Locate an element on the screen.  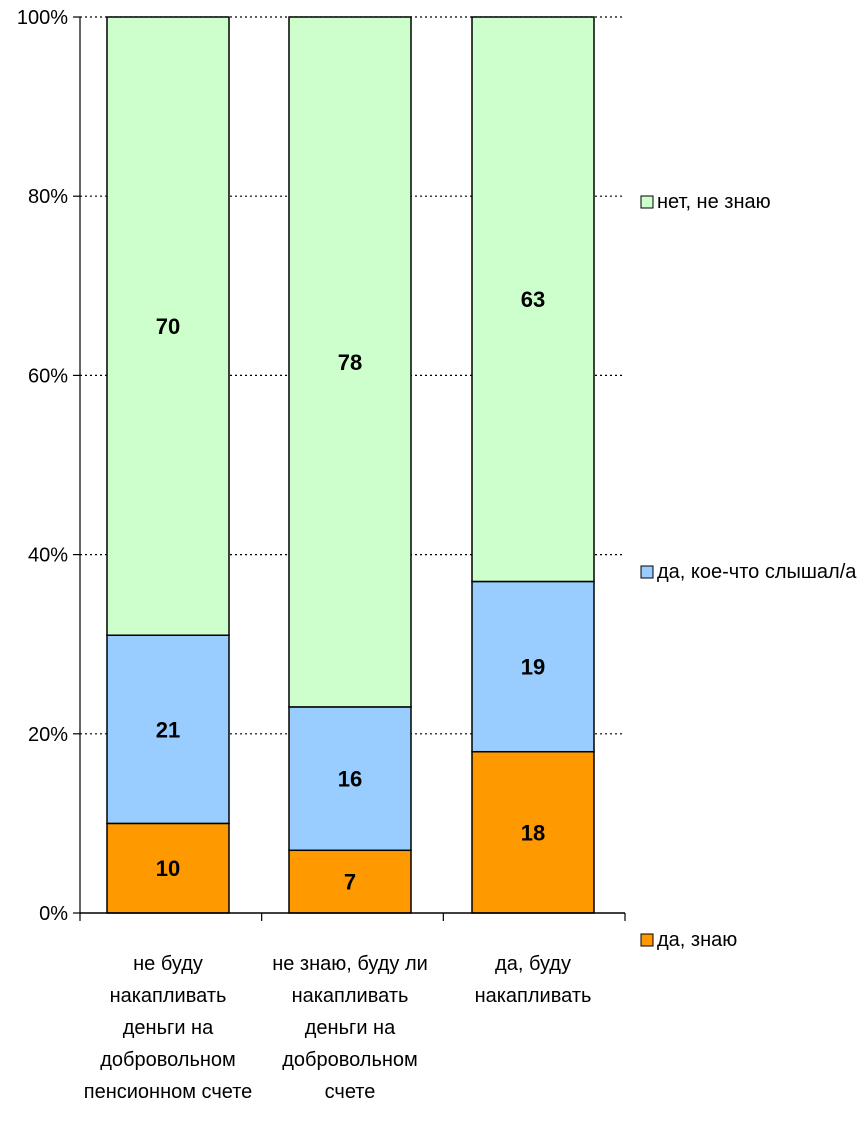
legend-label: да, кое-что слышал/а is located at coordinates (757, 572).